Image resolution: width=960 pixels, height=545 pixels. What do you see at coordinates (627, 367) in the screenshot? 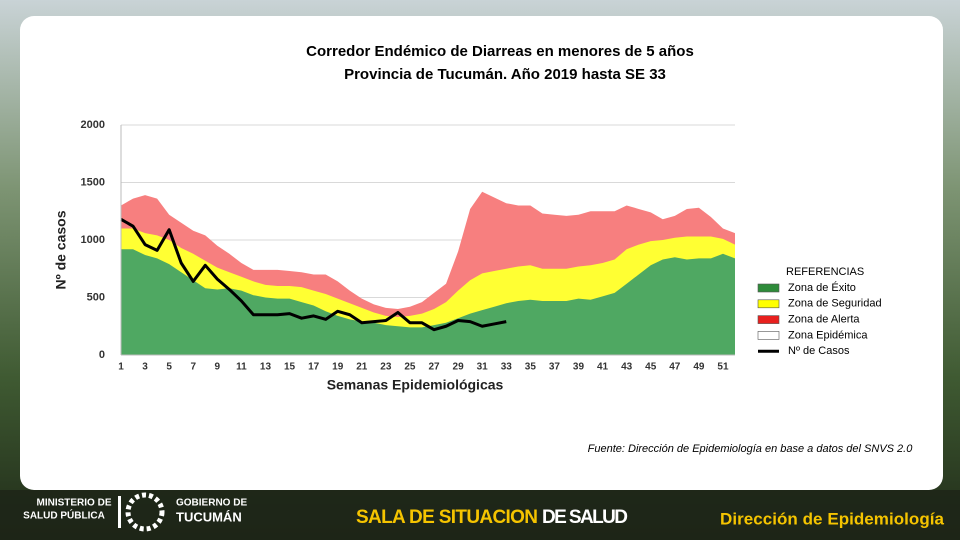
I see `x-tick-label: 43` at bounding box center [627, 367].